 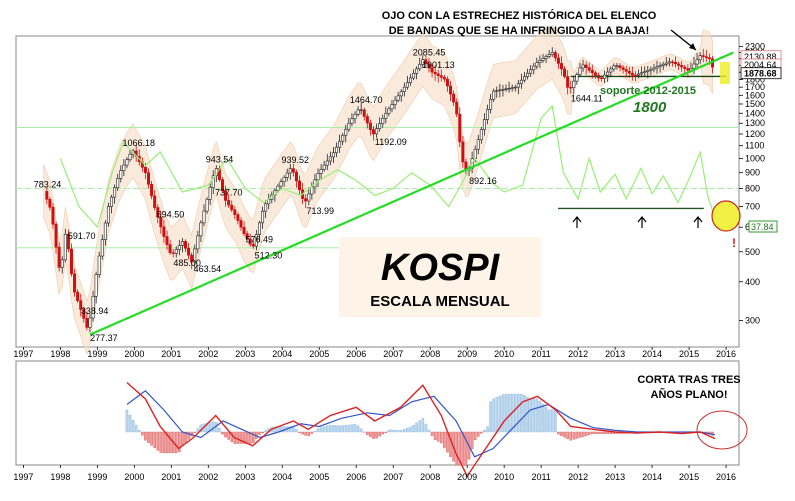 What do you see at coordinates (421, 429) in the screenshot?
I see `macd-line` at bounding box center [421, 429].